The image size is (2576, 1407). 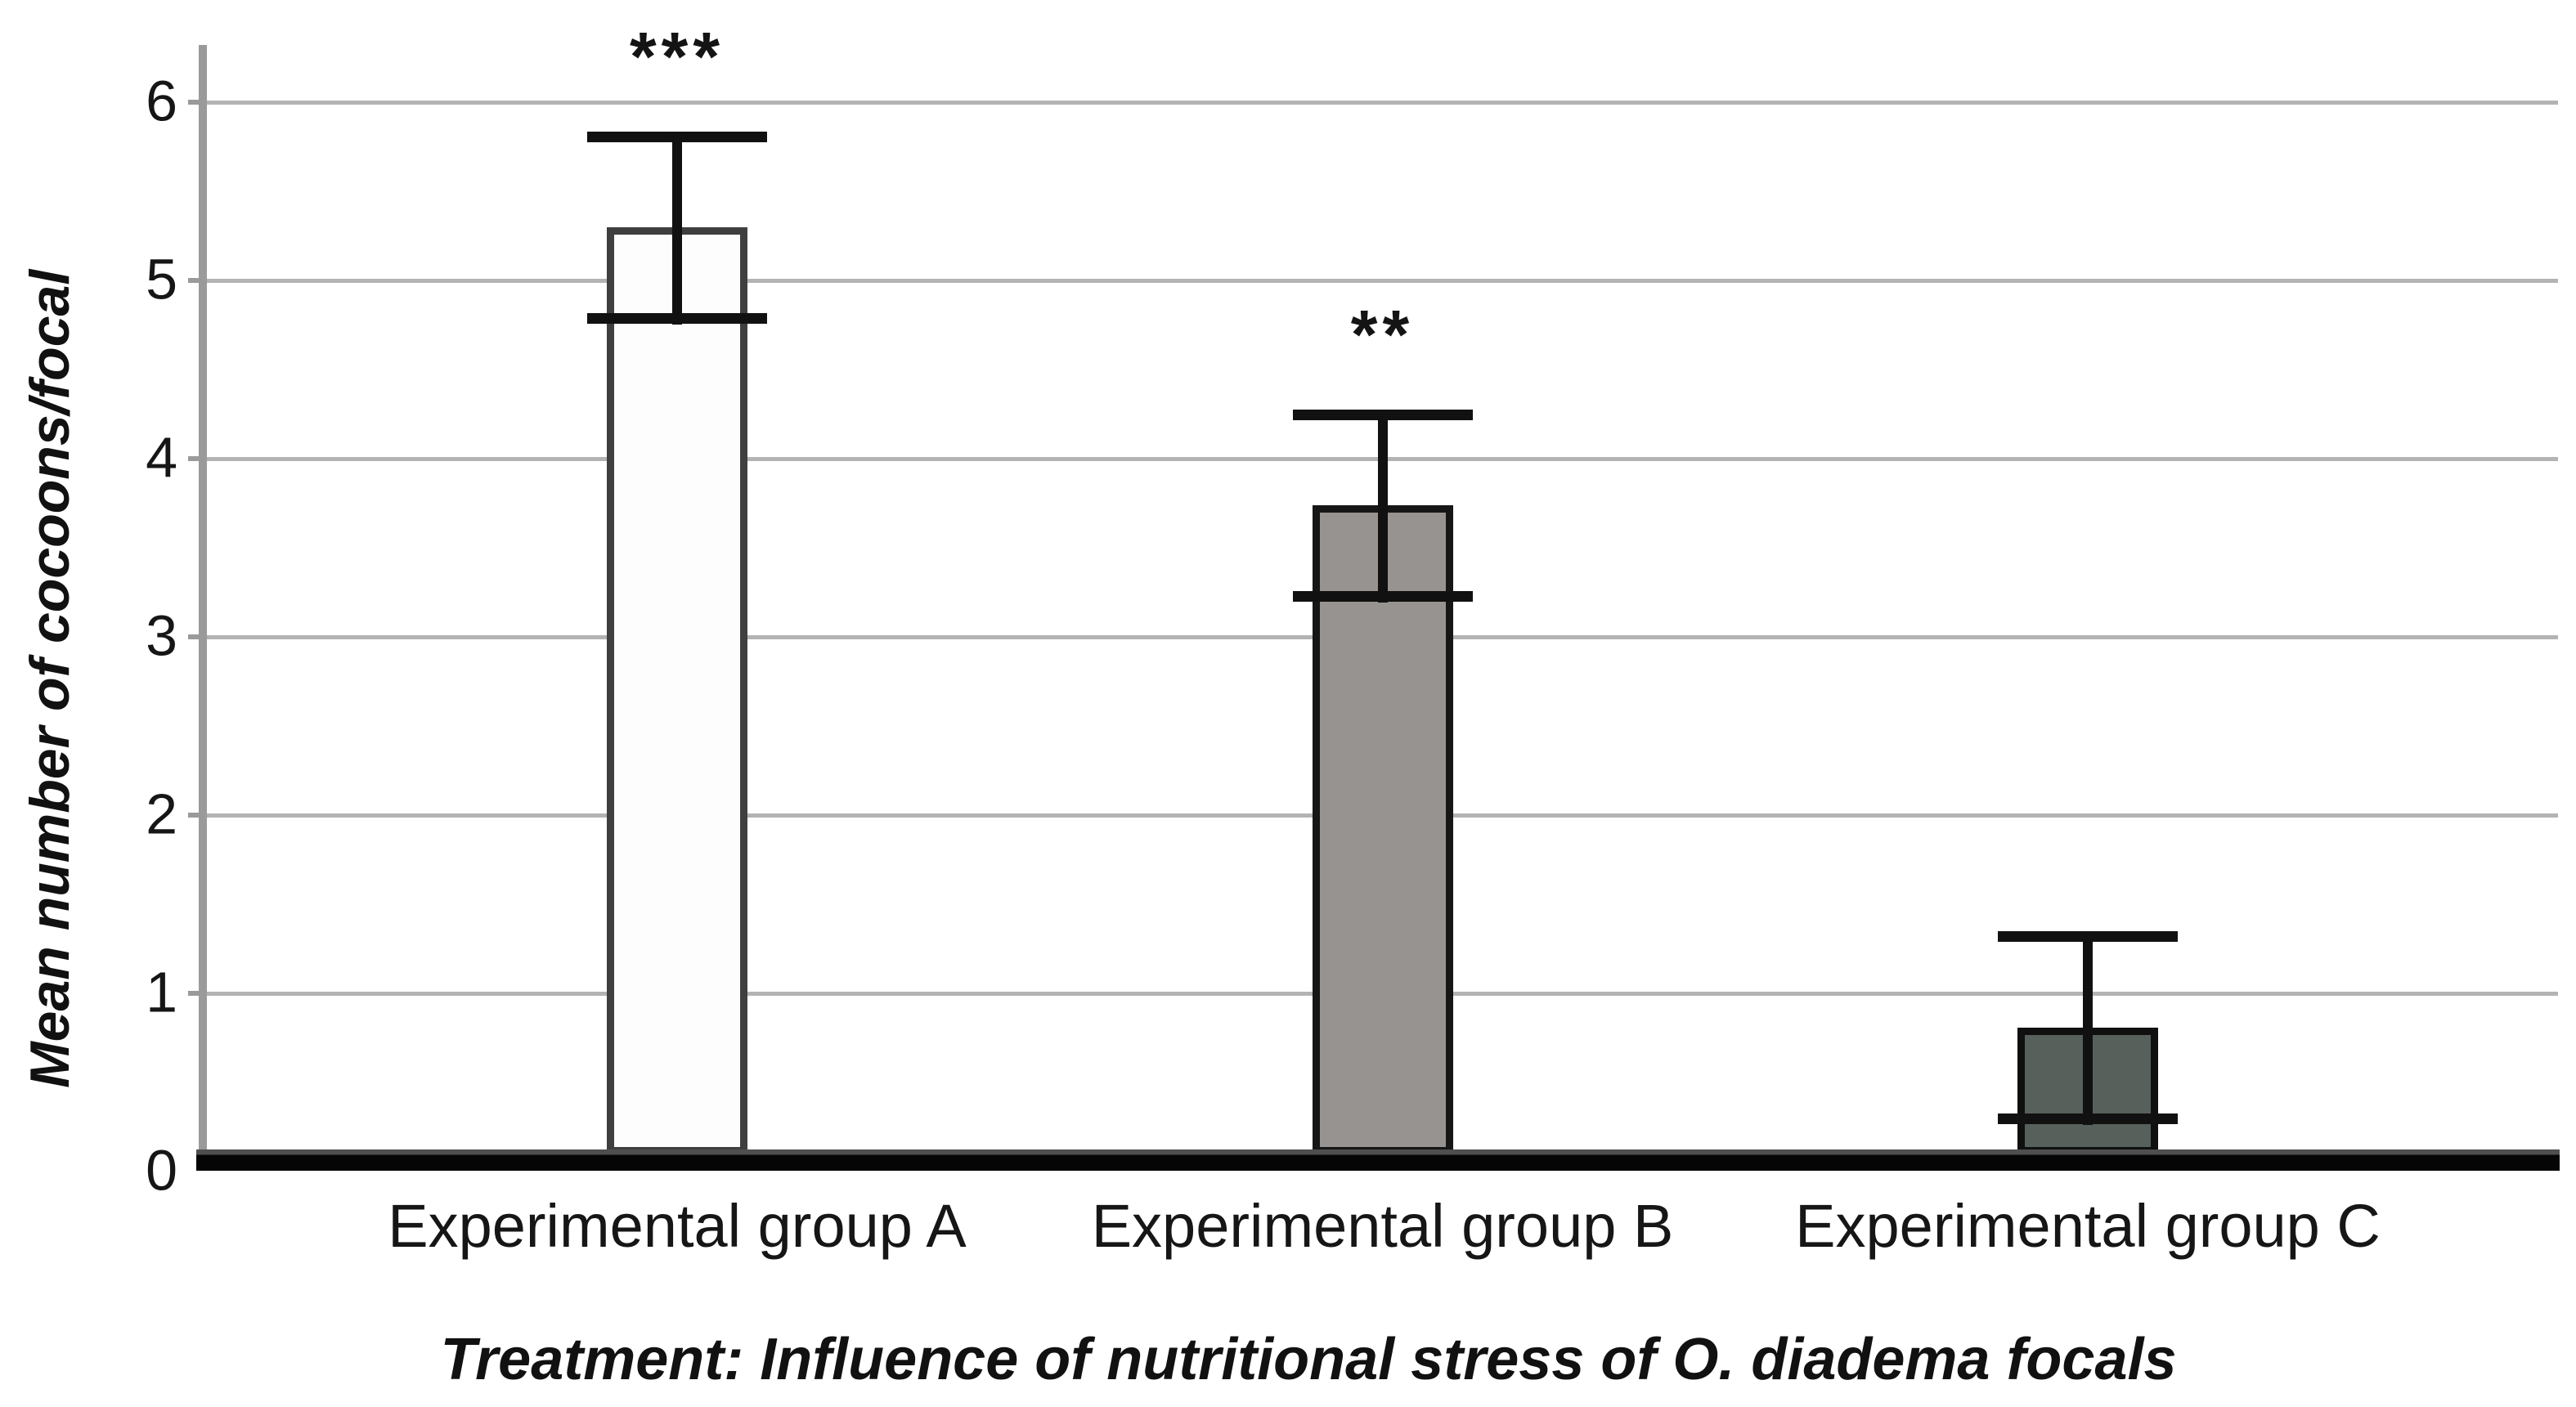 What do you see at coordinates (1382, 334) in the screenshot?
I see `significance-label: **` at bounding box center [1382, 334].